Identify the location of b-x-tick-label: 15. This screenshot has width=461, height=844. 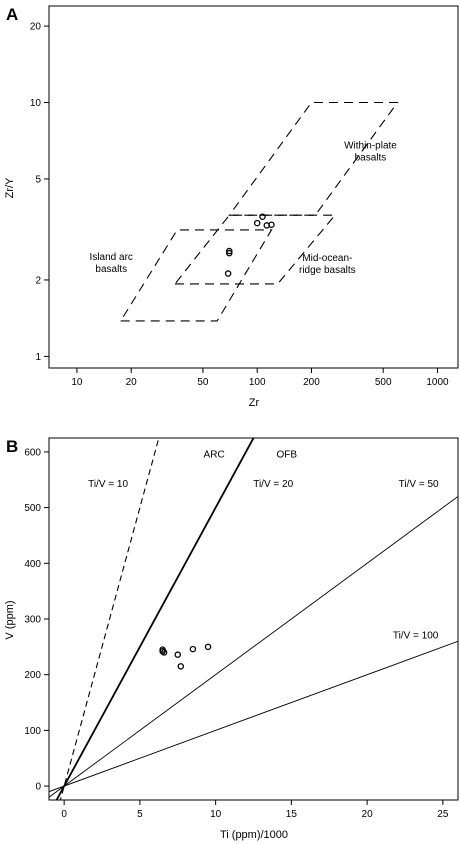
(292, 814).